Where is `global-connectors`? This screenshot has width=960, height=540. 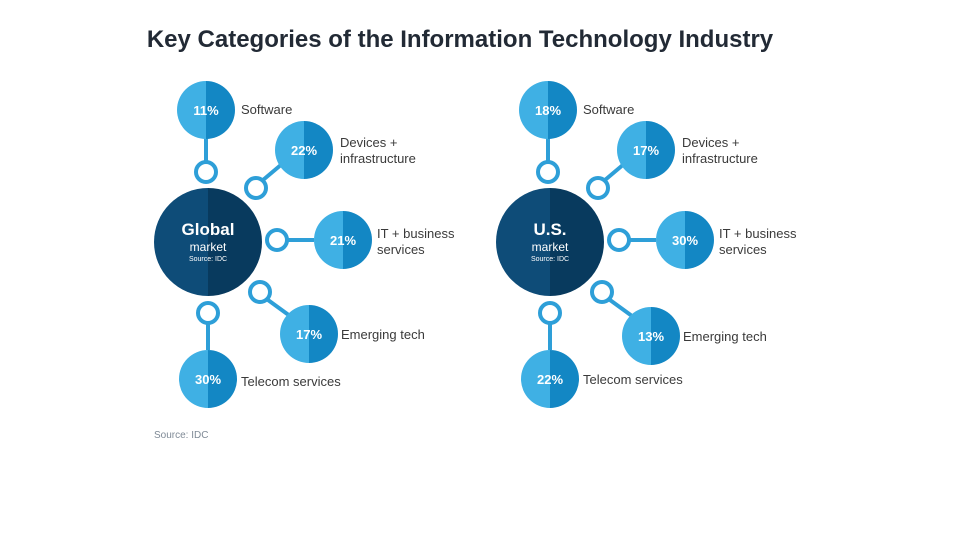
global-connectors is located at coordinates (254, 244).